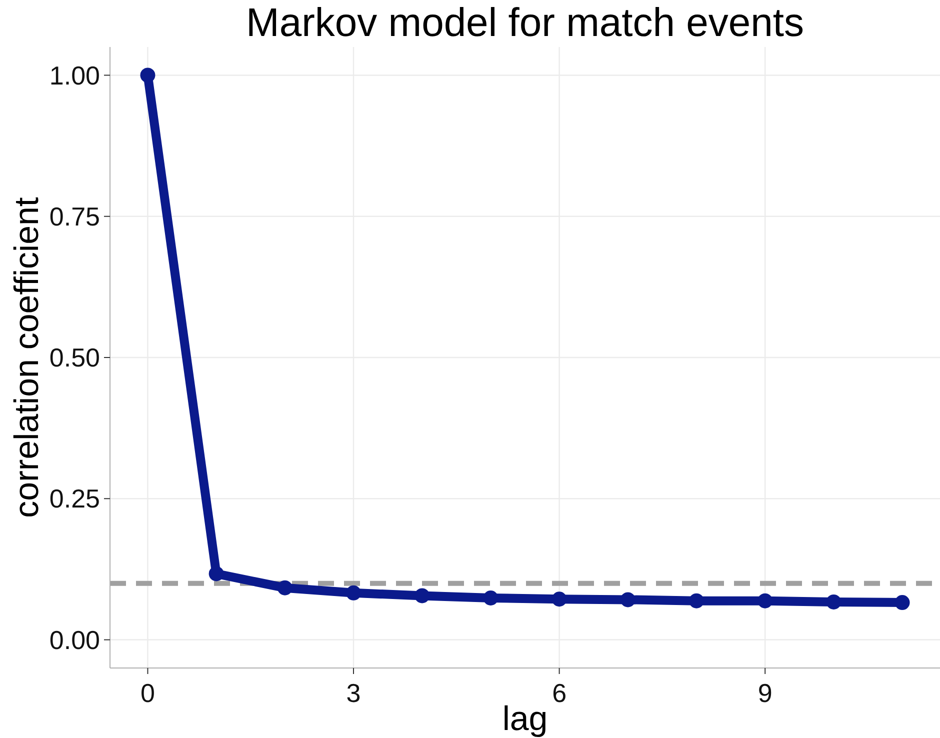  I want to click on y-tick-label: 0.25, so click(74, 499).